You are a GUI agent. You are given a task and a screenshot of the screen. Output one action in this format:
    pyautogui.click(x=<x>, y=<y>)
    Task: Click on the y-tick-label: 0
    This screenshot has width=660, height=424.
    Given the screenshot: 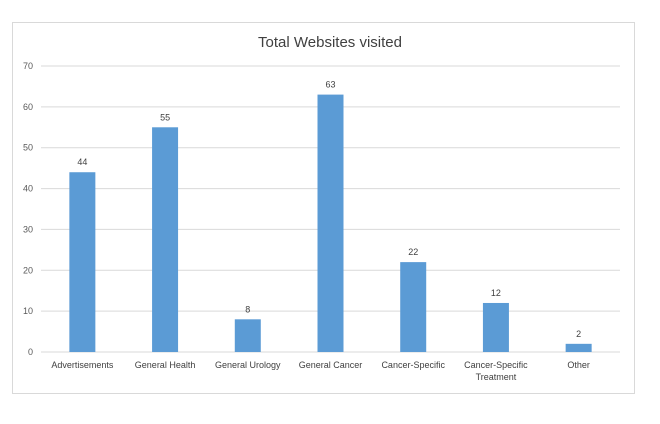 What is the action you would take?
    pyautogui.click(x=30, y=352)
    